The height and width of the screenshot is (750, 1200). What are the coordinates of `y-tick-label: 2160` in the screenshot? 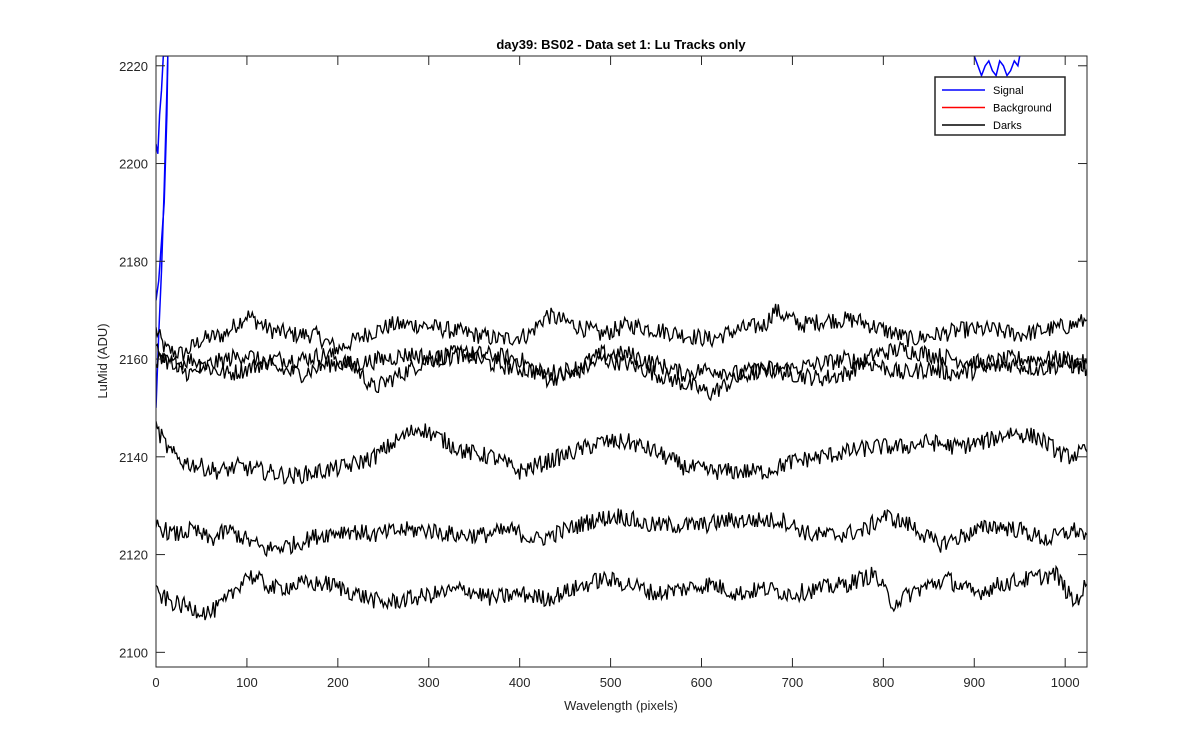 It's located at (133, 359).